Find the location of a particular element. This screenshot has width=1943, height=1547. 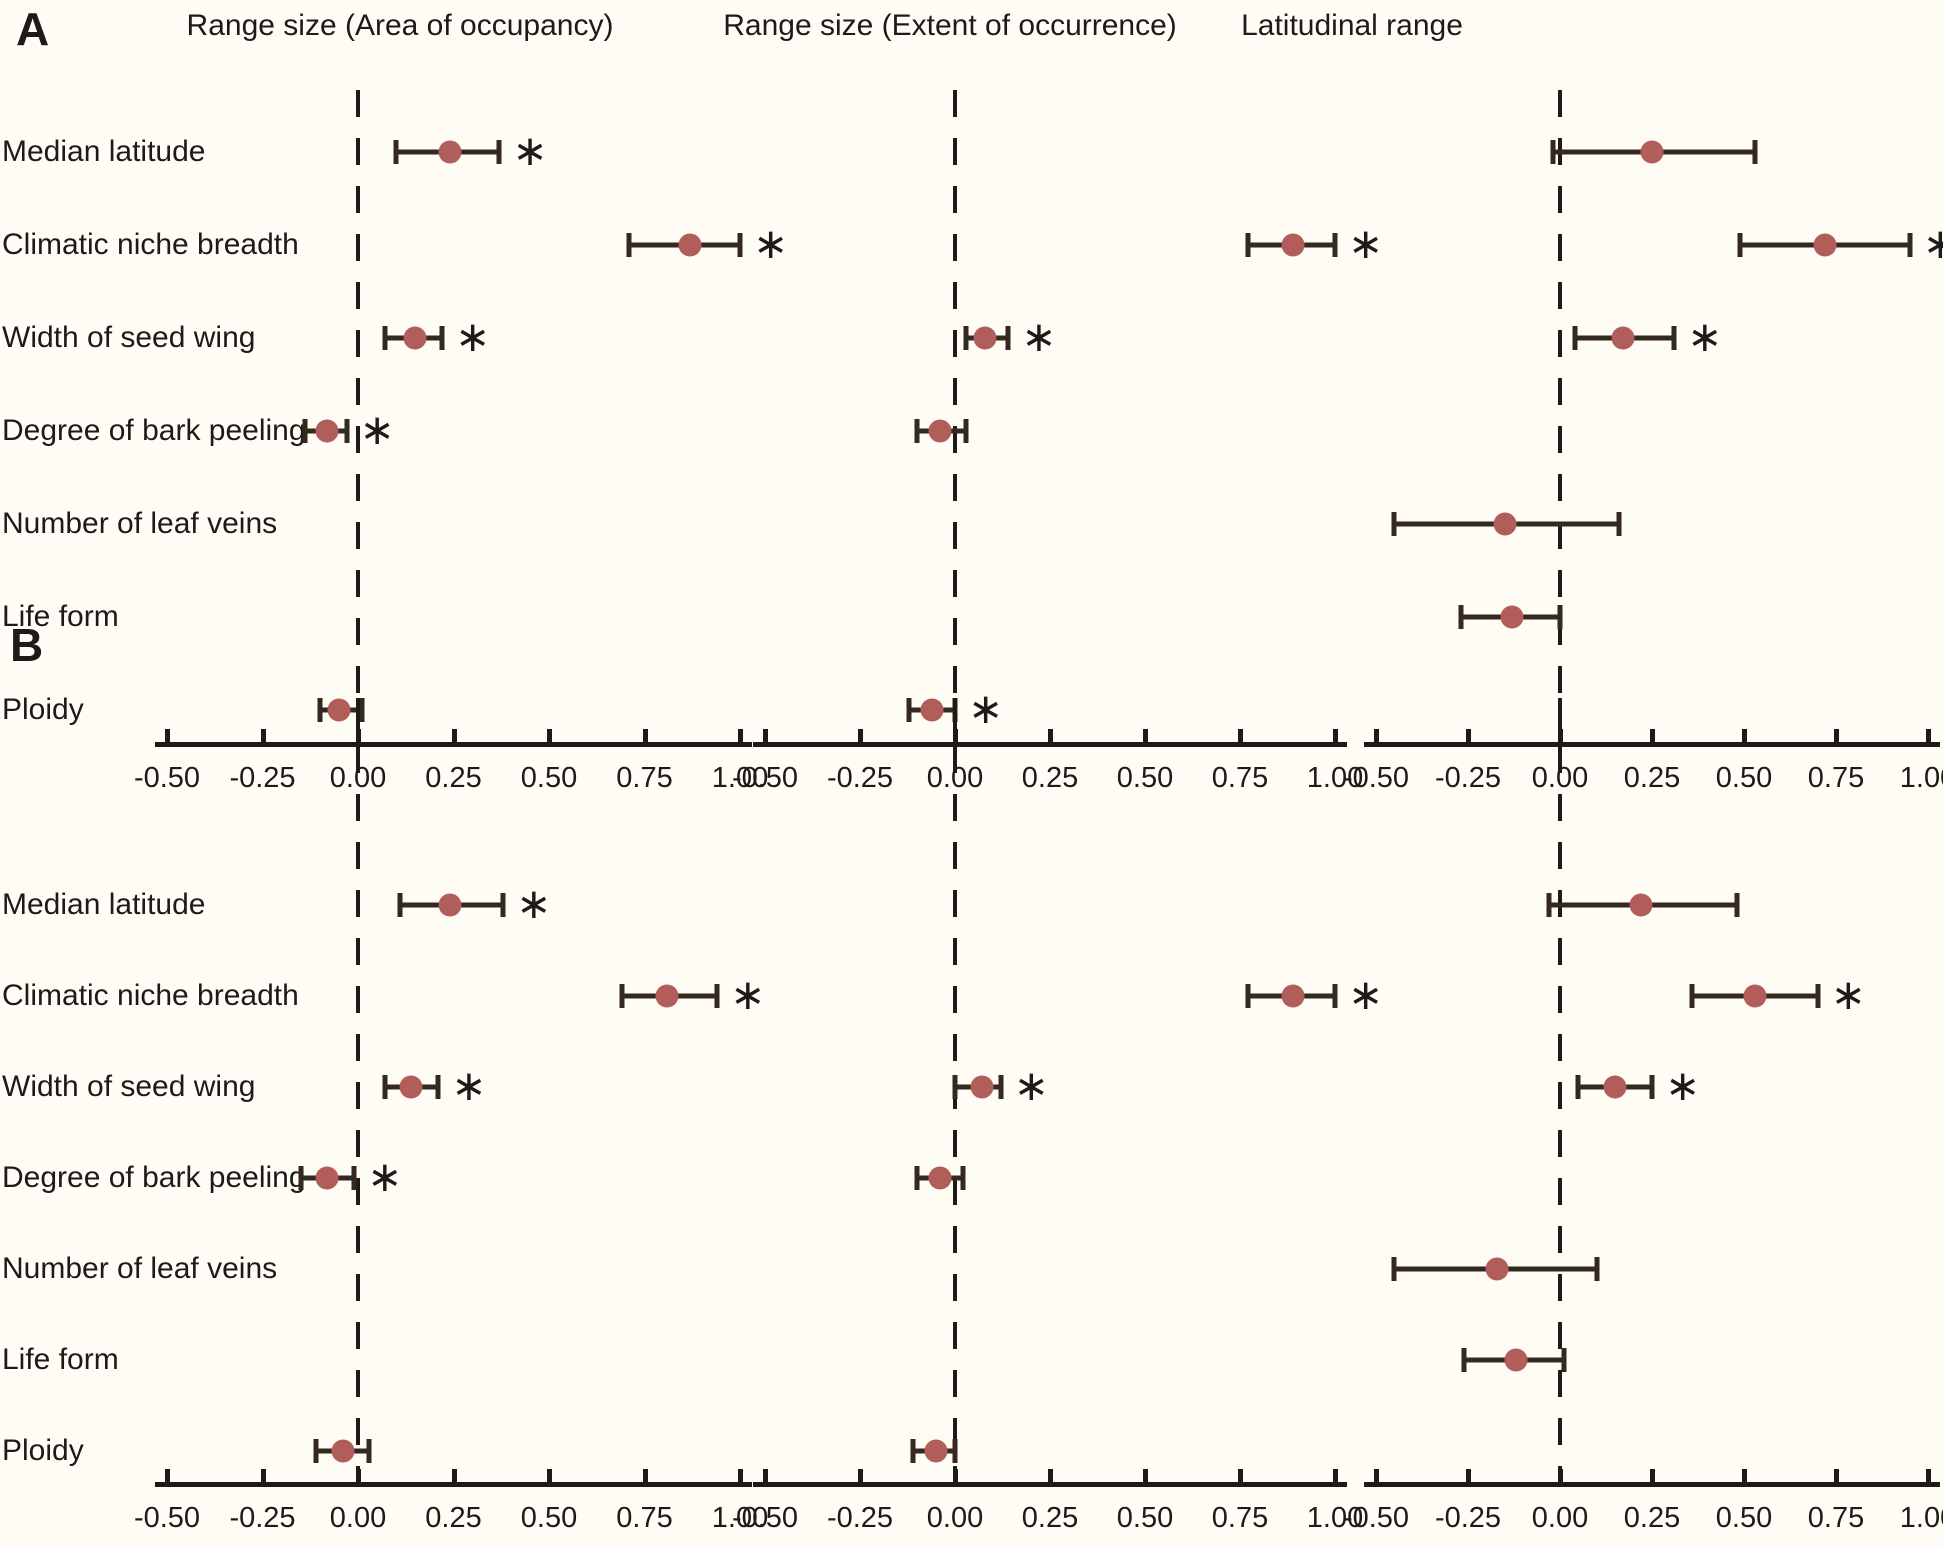

row-label: Median latitude is located at coordinates (104, 904).